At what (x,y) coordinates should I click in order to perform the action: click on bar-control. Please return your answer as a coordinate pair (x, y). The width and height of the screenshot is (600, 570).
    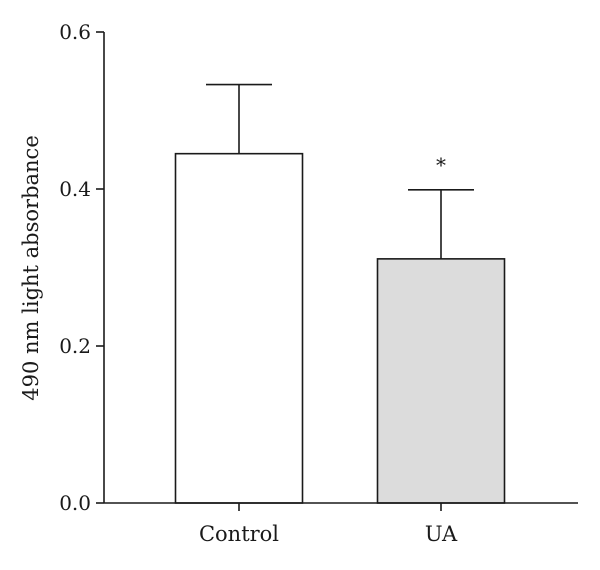
    Looking at the image, I should click on (239, 328).